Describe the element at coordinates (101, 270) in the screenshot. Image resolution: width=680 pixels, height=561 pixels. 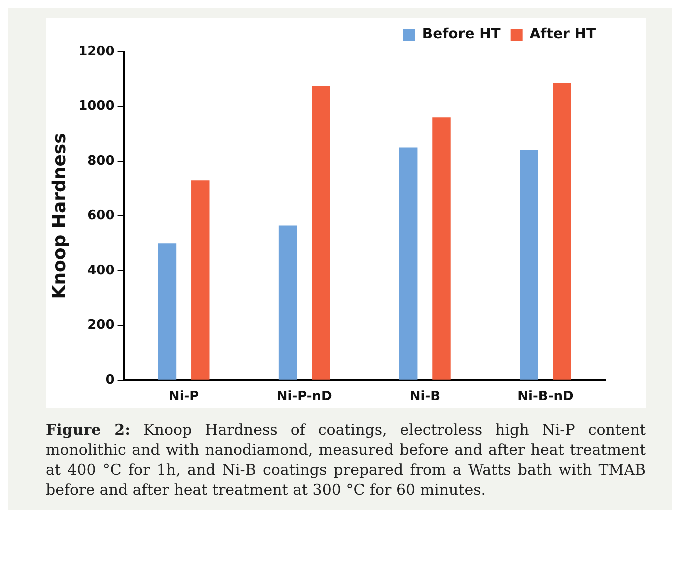
I see `y-tick-label: 400` at that location.